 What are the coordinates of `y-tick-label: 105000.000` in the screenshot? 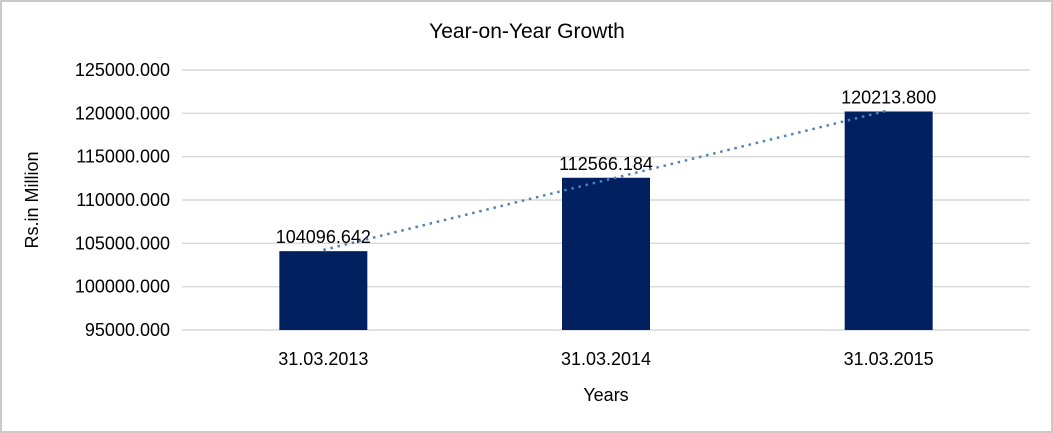 It's located at (122, 243).